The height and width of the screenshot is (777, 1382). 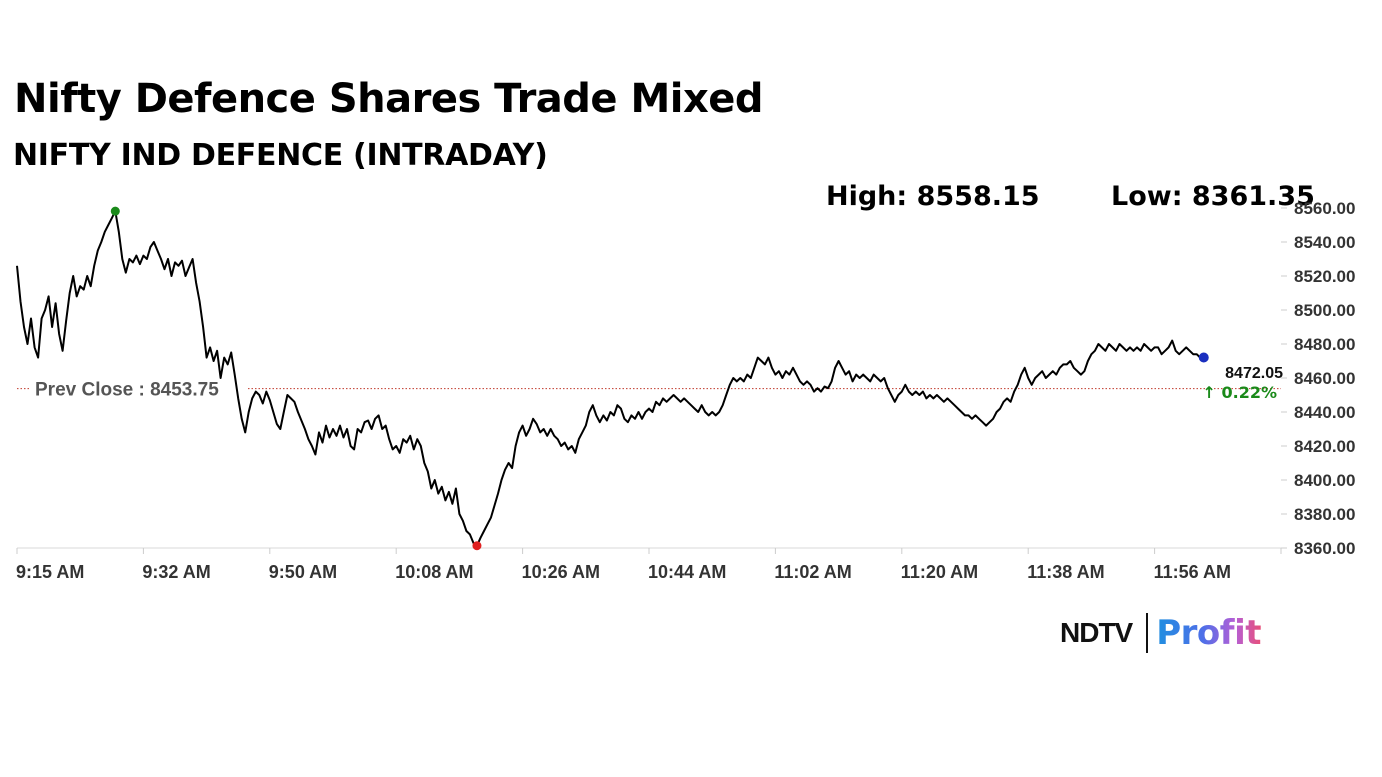 I want to click on x-tick-label: 11:02 AM, so click(x=812, y=572).